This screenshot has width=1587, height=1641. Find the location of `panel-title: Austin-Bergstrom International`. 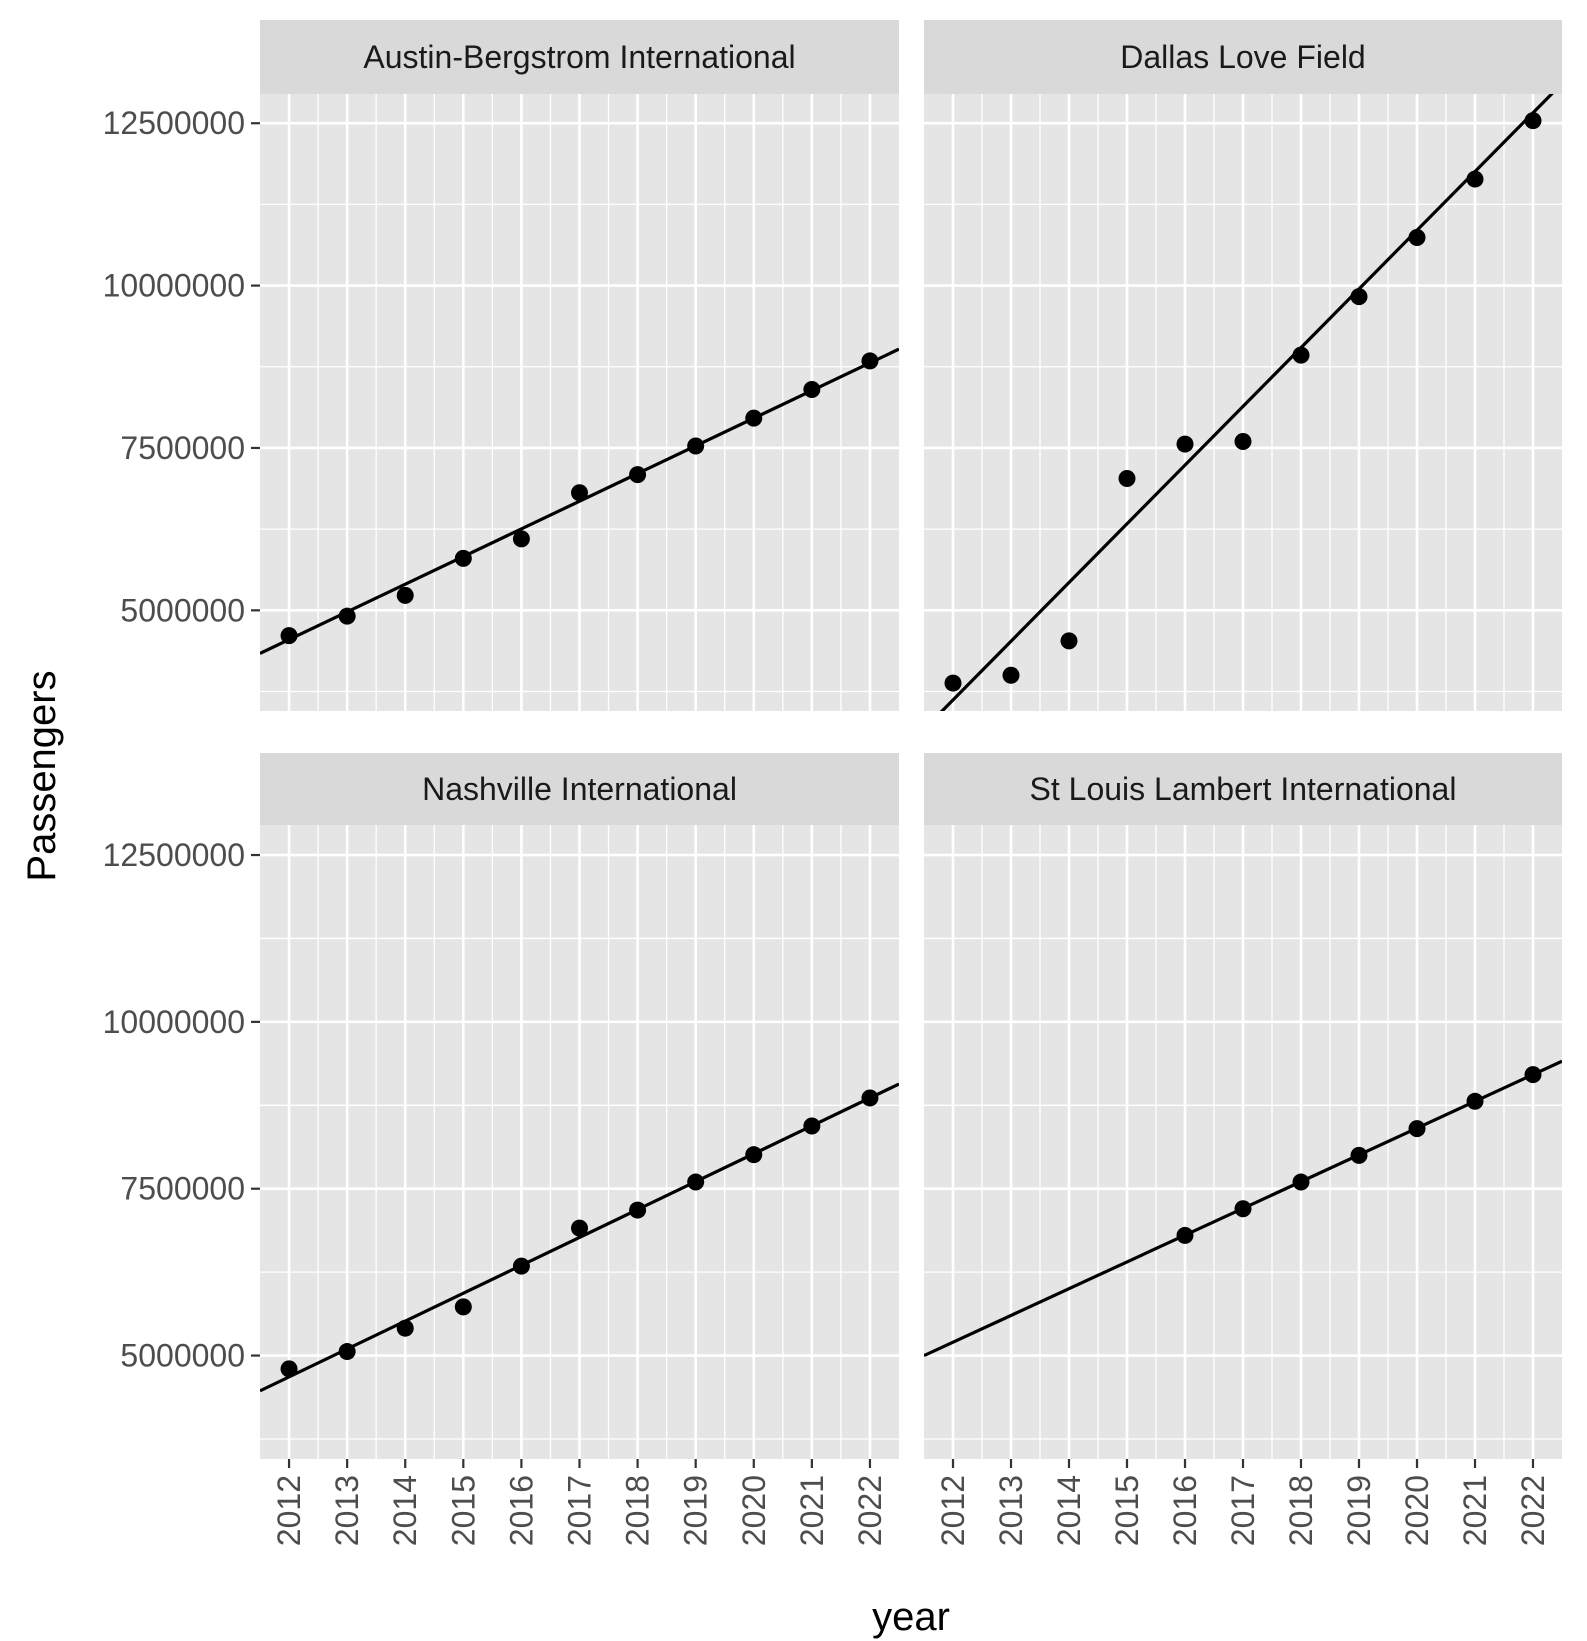

panel-title: Austin-Bergstrom International is located at coordinates (579, 57).